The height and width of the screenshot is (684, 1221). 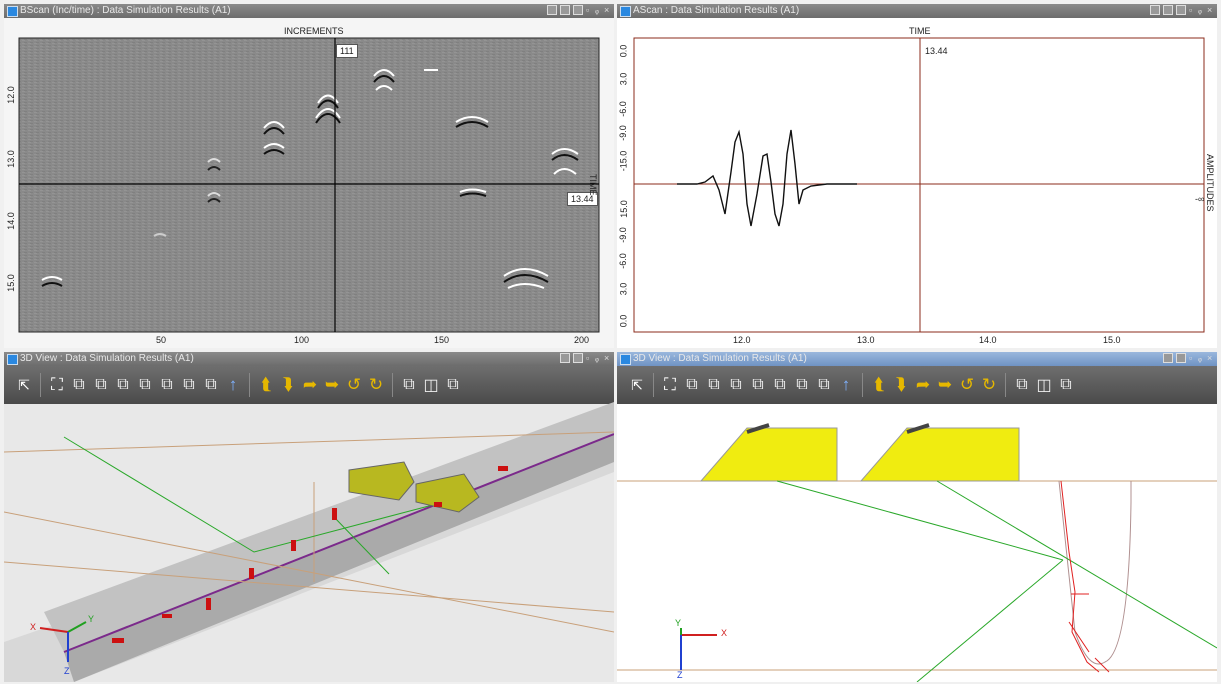 I want to click on ascan-y-tick: -6.0, so click(x=622, y=261).